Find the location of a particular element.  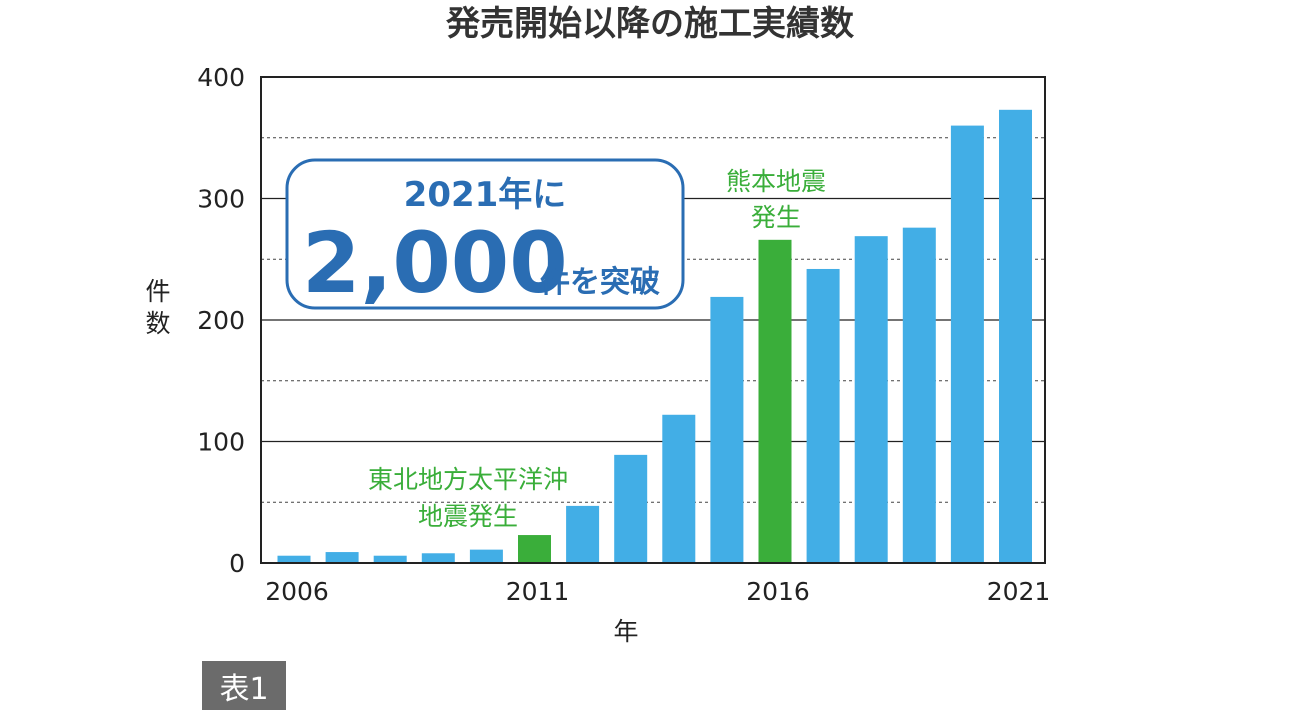

callout-line1: 2021年に is located at coordinates (485, 195).